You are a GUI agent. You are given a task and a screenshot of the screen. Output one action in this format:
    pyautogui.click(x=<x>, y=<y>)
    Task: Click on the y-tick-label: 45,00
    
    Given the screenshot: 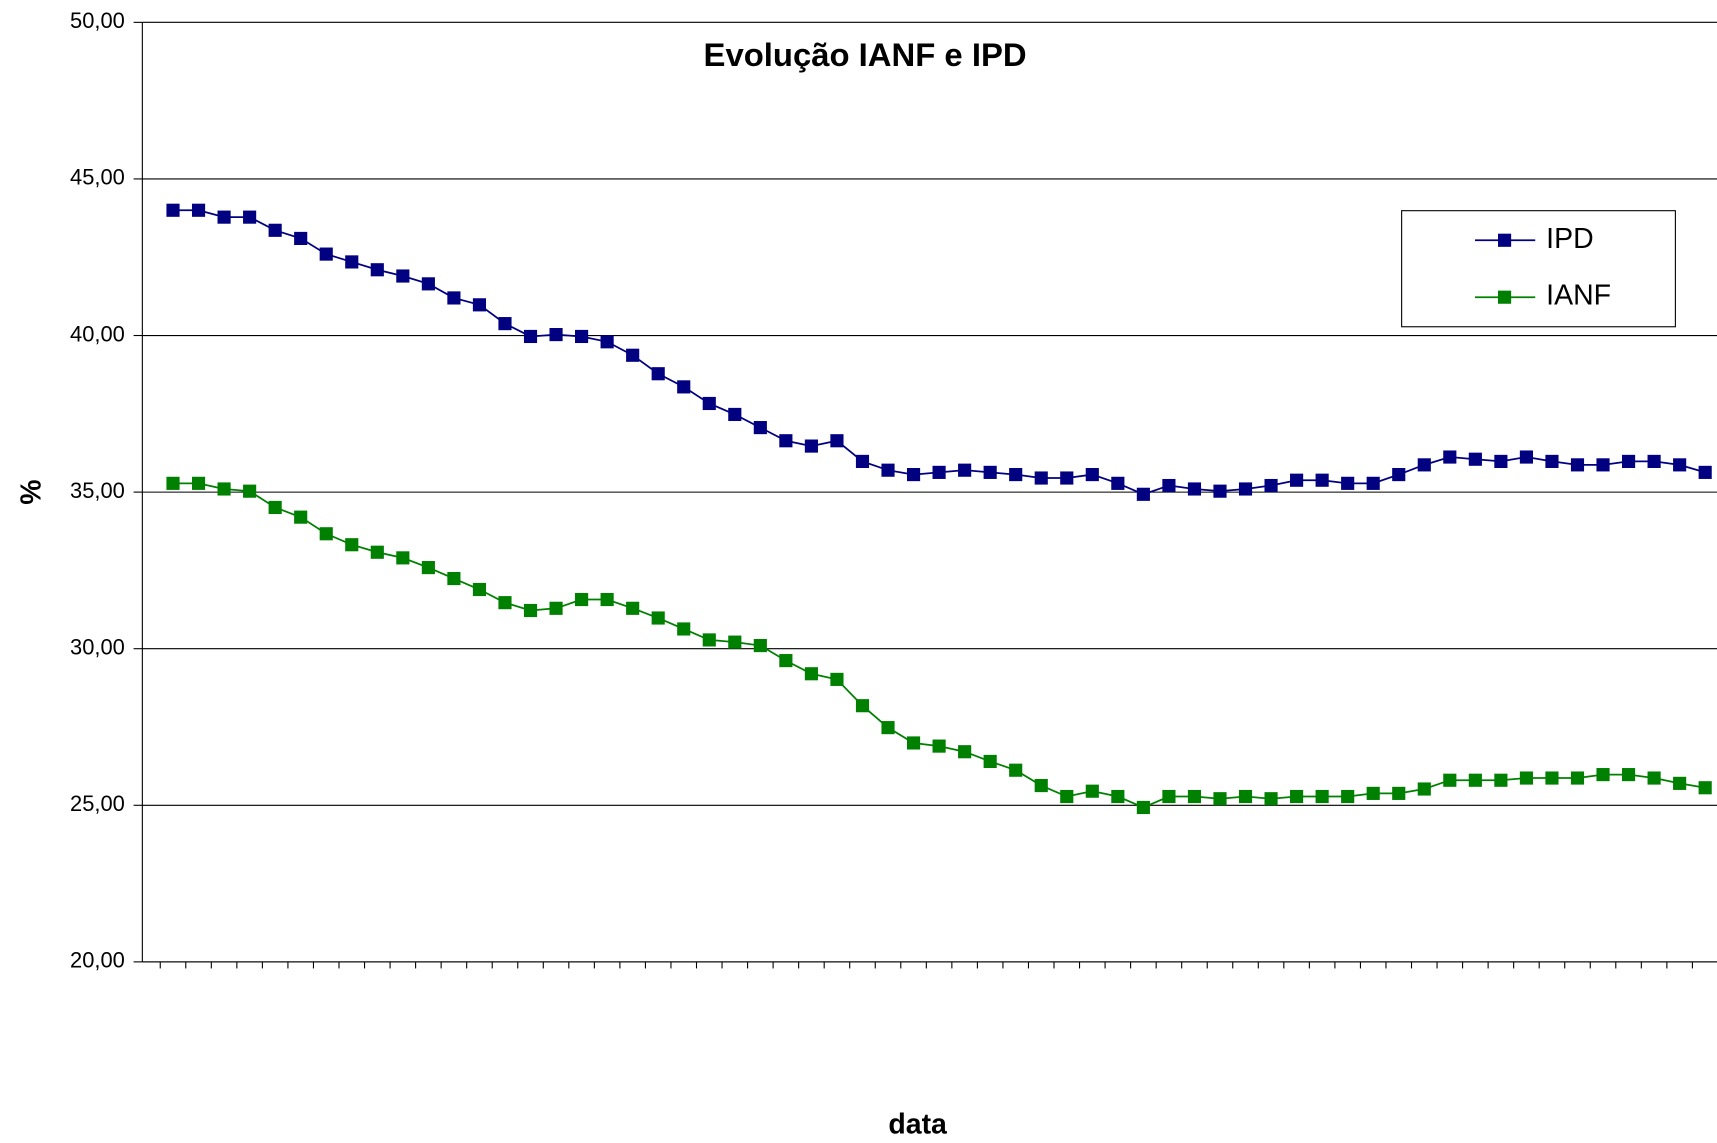 What is the action you would take?
    pyautogui.click(x=97, y=177)
    